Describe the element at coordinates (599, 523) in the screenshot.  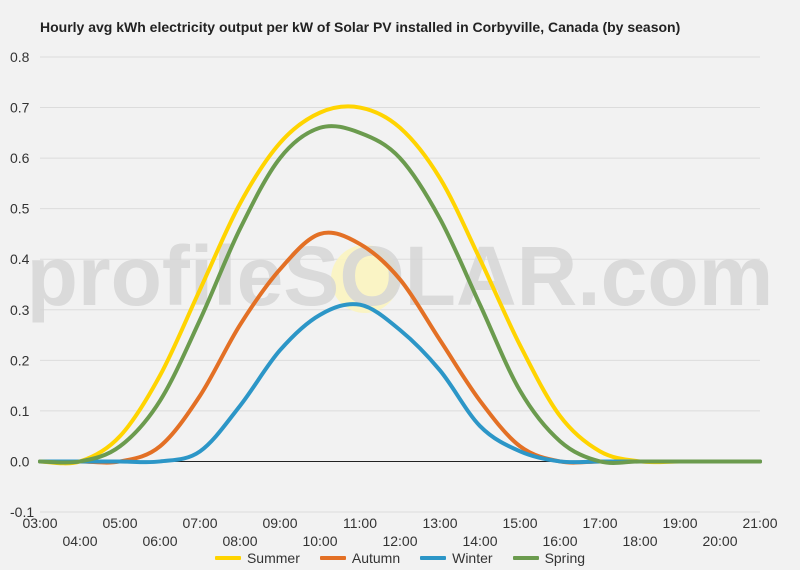
I see `x-tick-label: 17:00` at that location.